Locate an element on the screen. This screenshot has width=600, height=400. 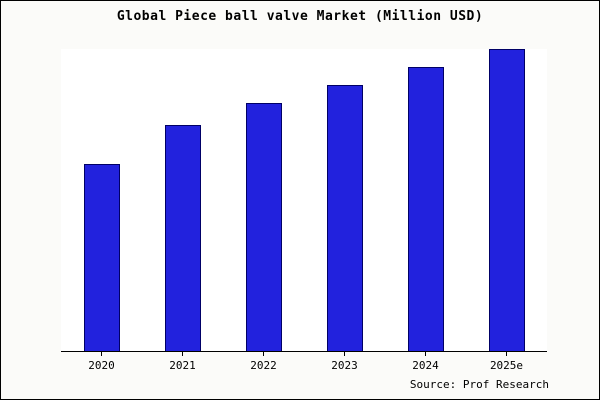
x-axis-slot-2021: 2021 is located at coordinates (182, 362).